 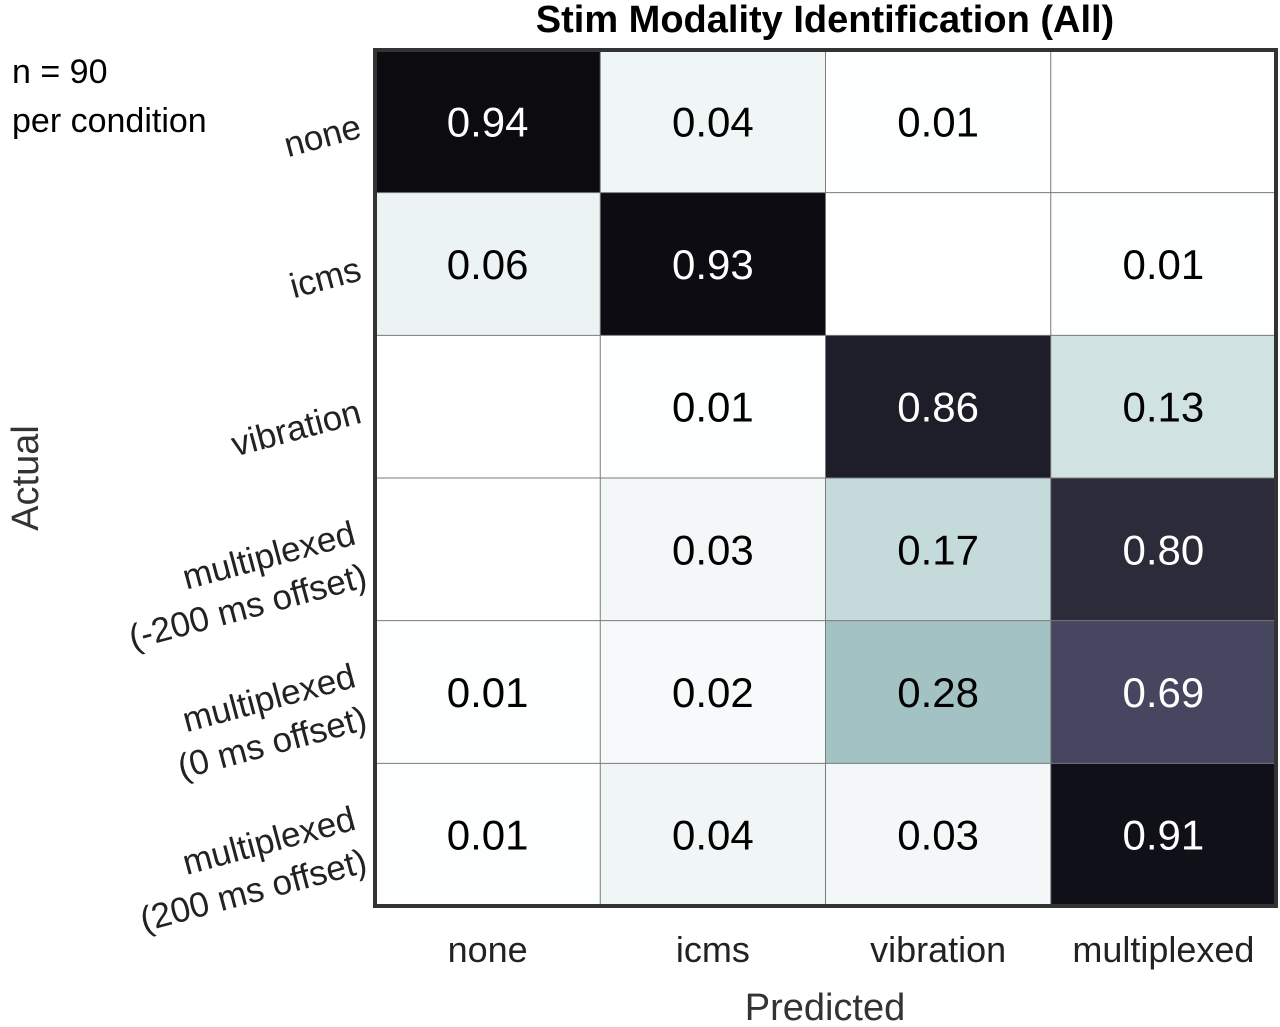 I want to click on chart-title: Stim Modality Identification (All), so click(x=825, y=20).